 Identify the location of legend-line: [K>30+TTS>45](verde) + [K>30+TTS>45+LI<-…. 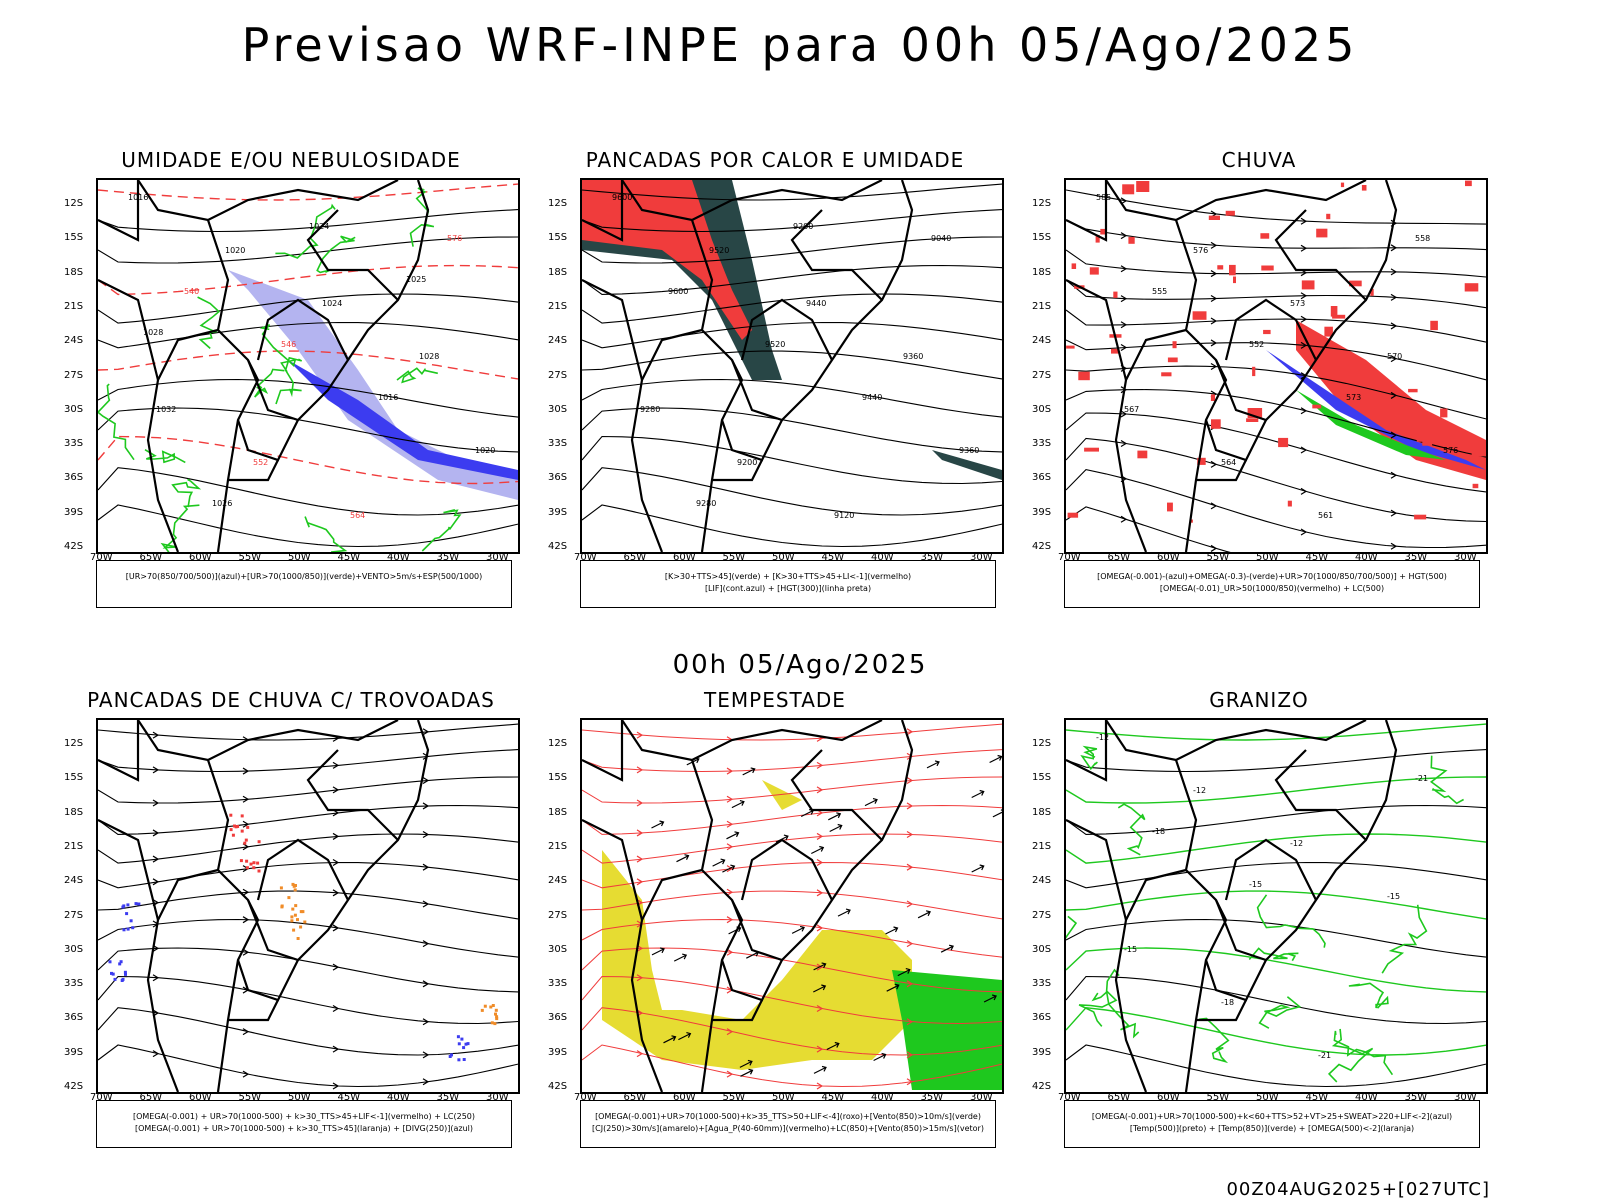
(788, 576).